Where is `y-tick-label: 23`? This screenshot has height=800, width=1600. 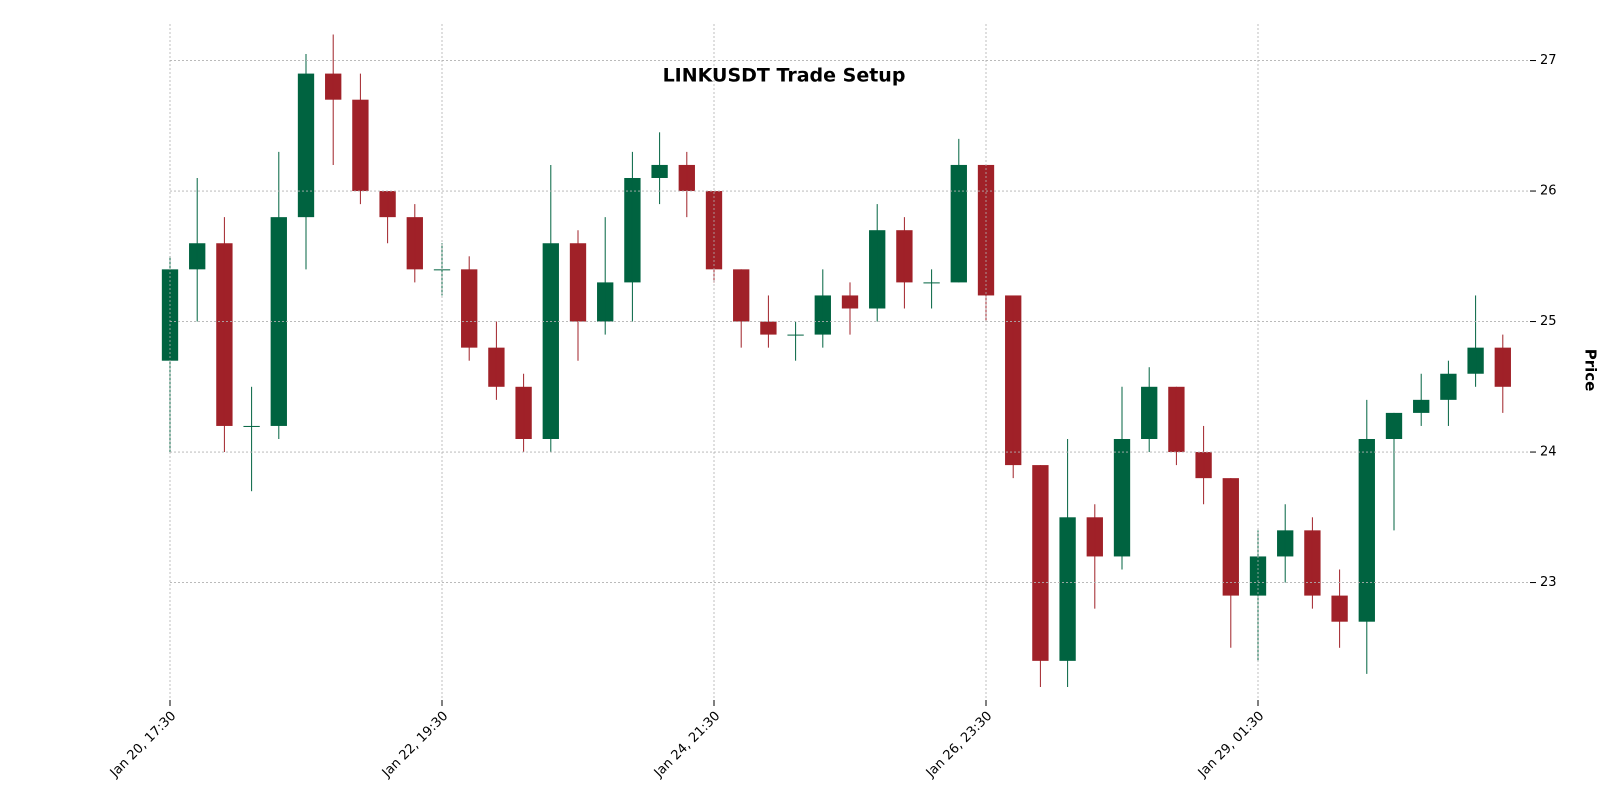 y-tick-label: 23 is located at coordinates (1548, 582).